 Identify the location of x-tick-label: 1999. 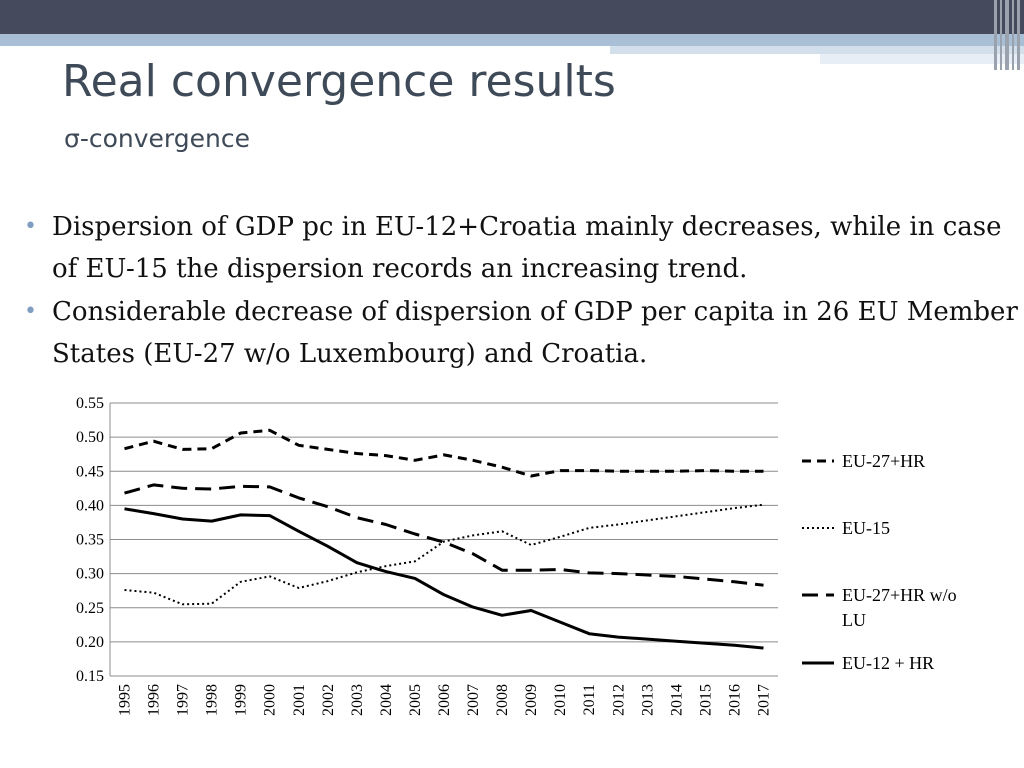
(241, 700).